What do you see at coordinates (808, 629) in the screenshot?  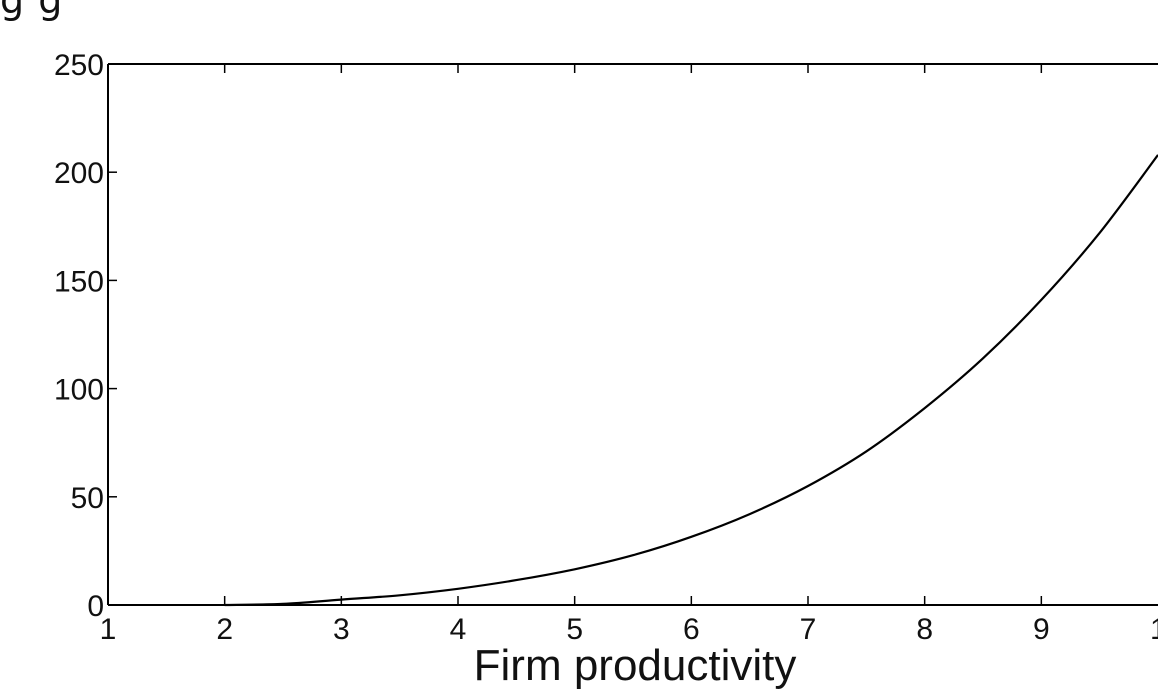 I see `x-tick-label: 7` at bounding box center [808, 629].